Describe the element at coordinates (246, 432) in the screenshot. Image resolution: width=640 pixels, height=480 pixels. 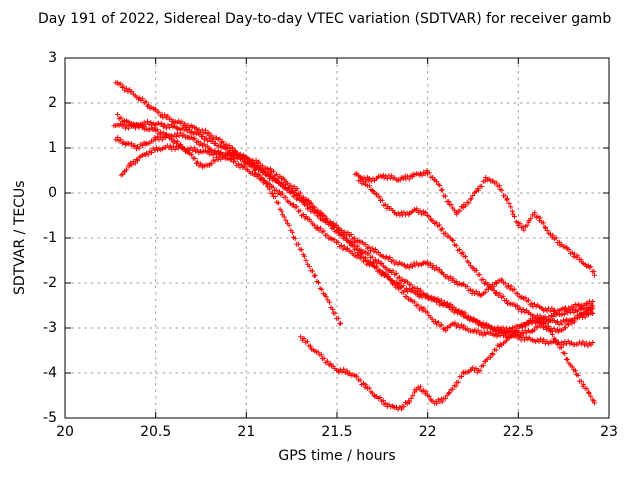
I see `x-tick-label: 21` at that location.